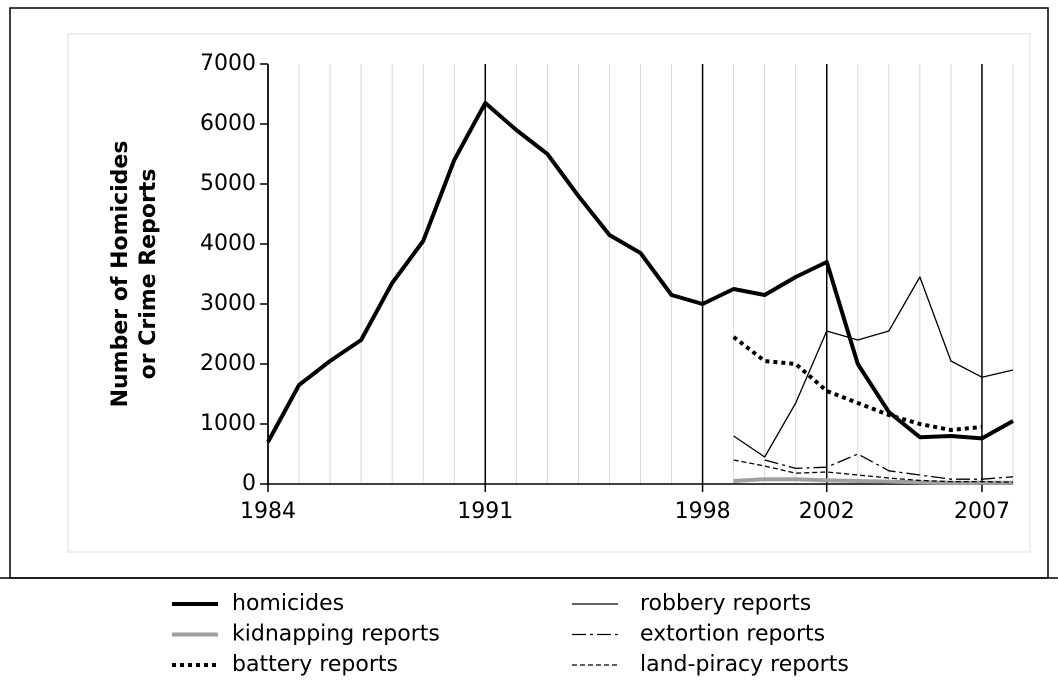 The width and height of the screenshot is (1058, 684). I want to click on y-tick-label: 6000, so click(228, 123).